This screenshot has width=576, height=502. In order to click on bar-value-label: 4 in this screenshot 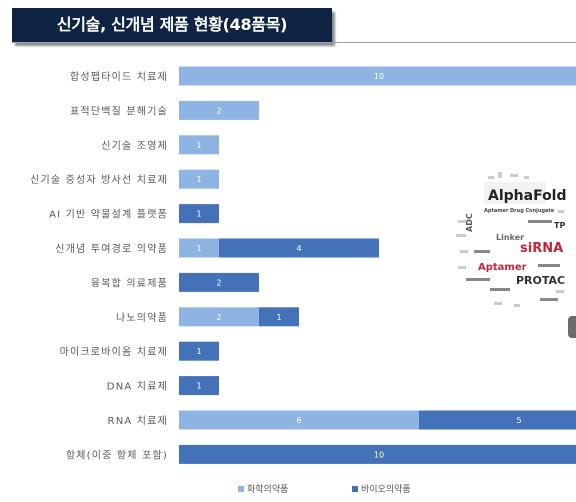, I will do `click(298, 248)`.